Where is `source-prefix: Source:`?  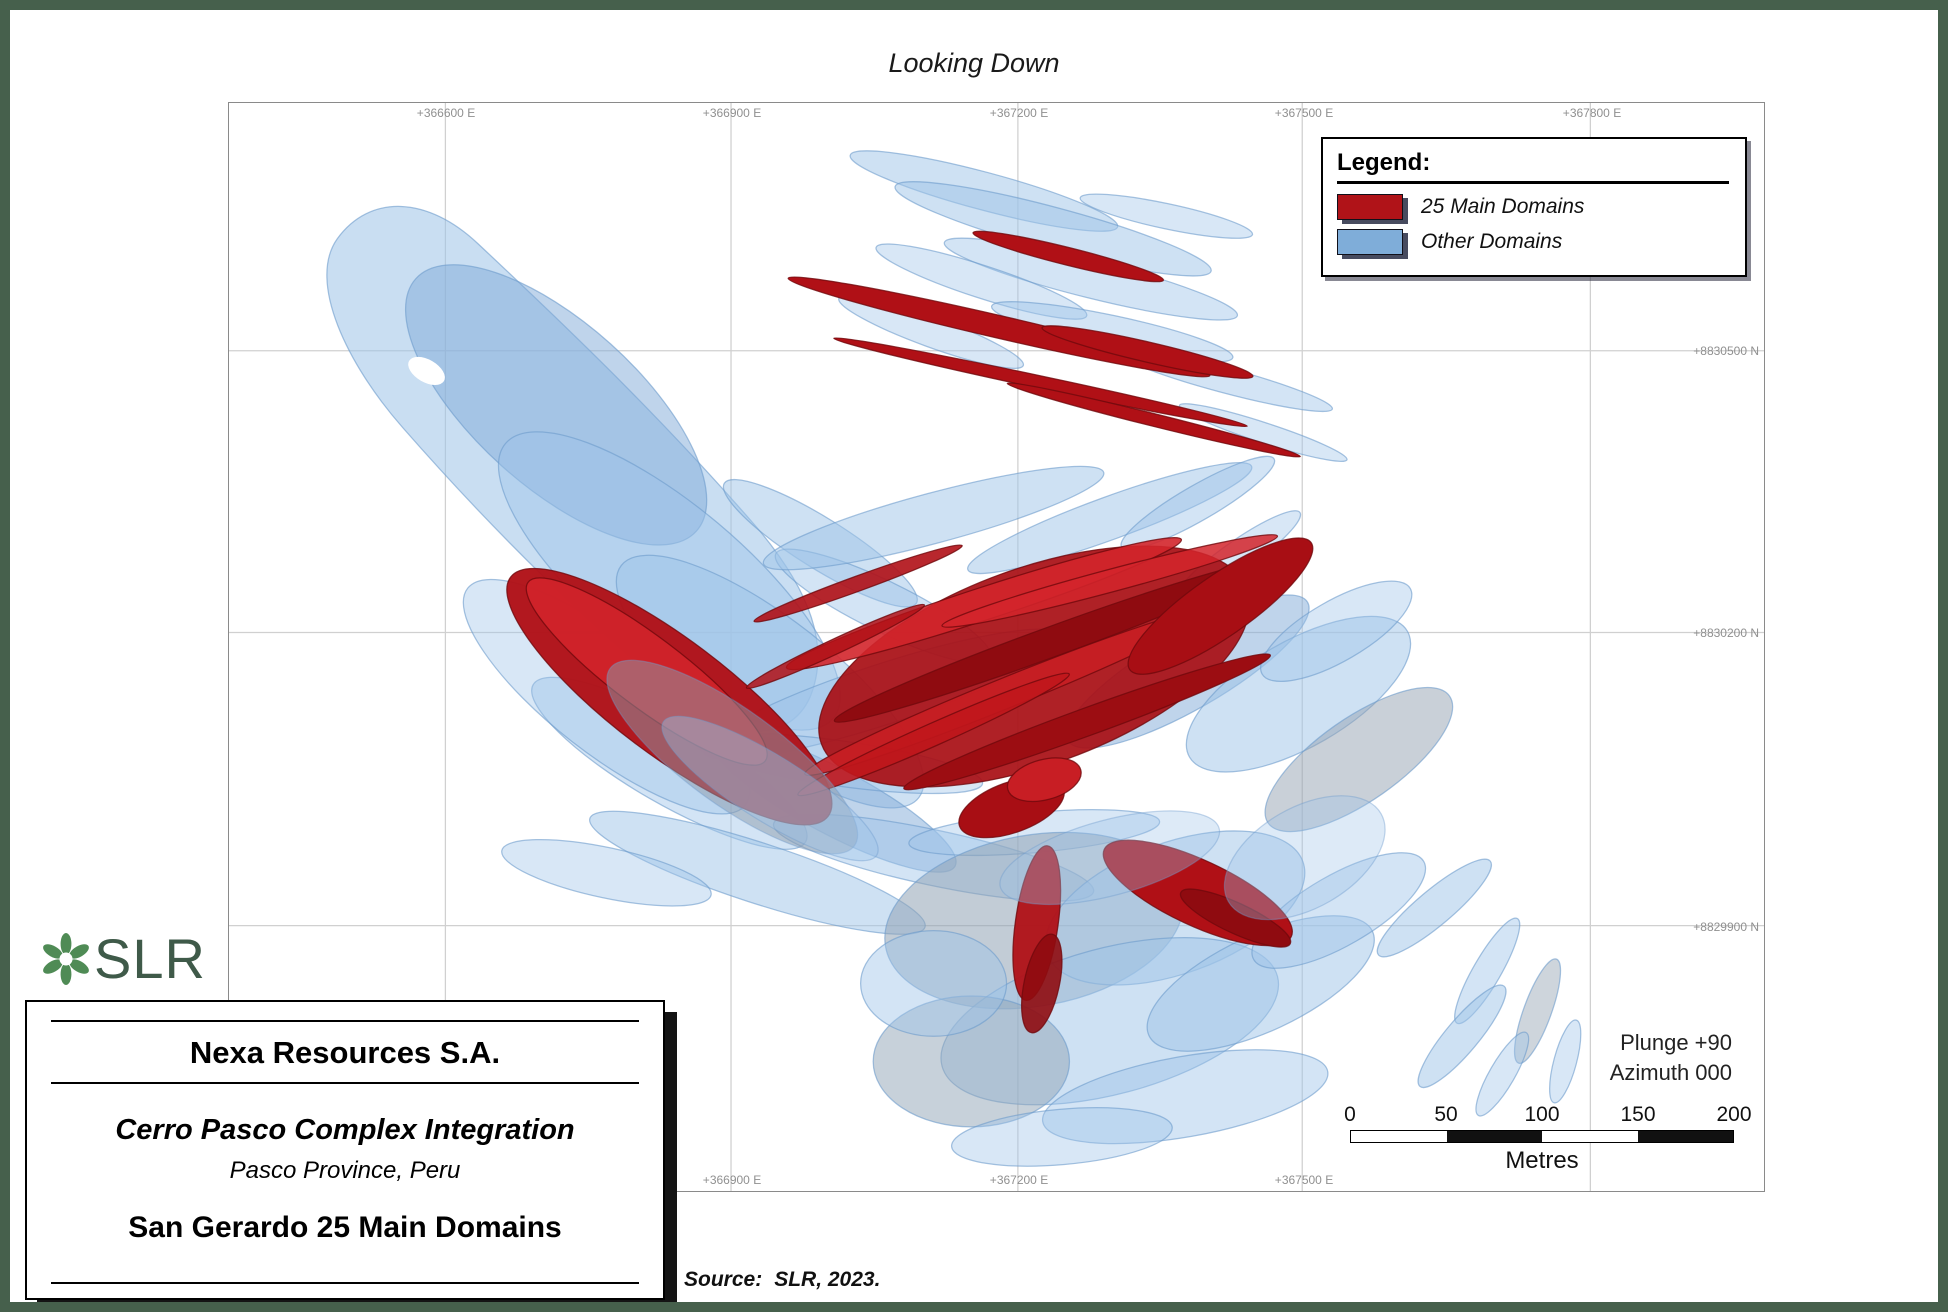 source-prefix: Source: is located at coordinates (723, 1279).